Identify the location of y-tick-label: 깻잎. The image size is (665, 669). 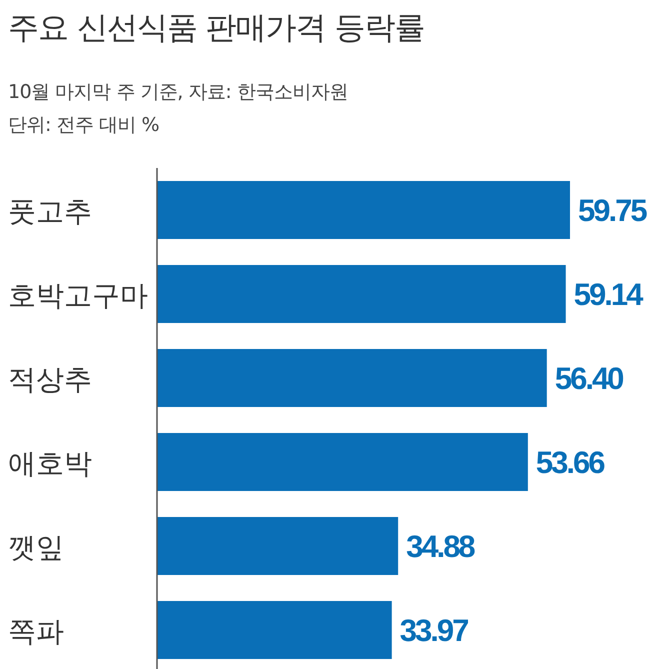
(36, 547).